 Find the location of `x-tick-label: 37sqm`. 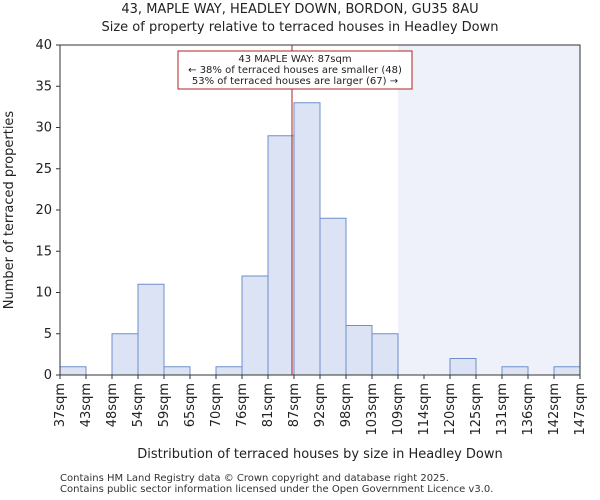

x-tick-label: 37sqm is located at coordinates (60, 405).